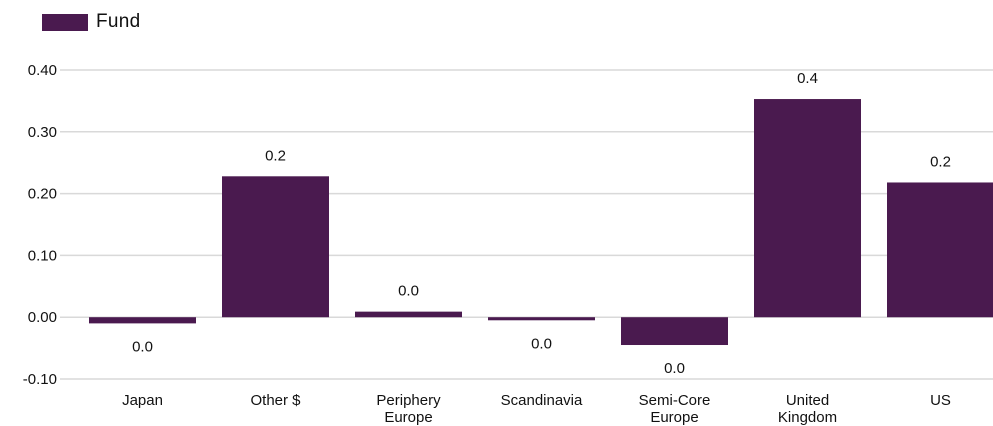  What do you see at coordinates (940, 400) in the screenshot?
I see `x-category-label: US` at bounding box center [940, 400].